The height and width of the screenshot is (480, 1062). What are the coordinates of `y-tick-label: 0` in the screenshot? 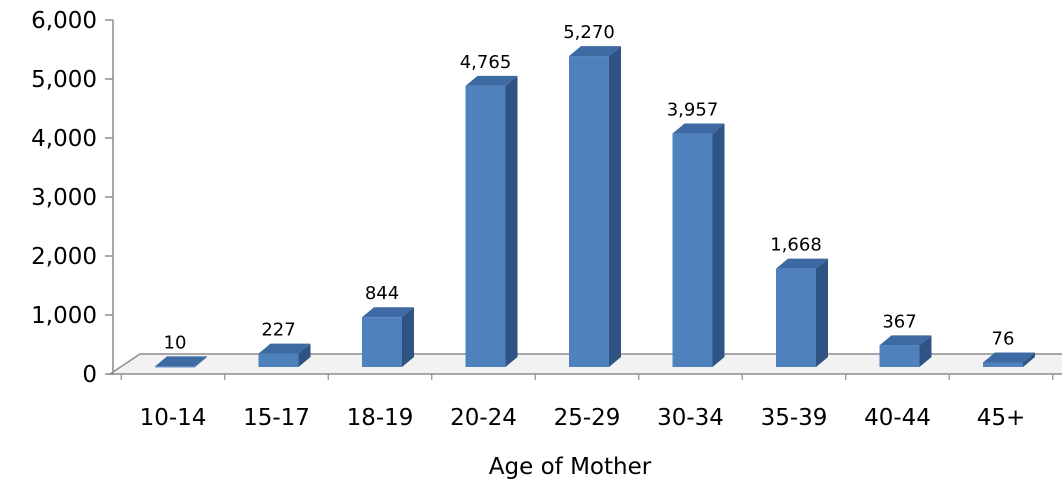 It's located at (89, 375).